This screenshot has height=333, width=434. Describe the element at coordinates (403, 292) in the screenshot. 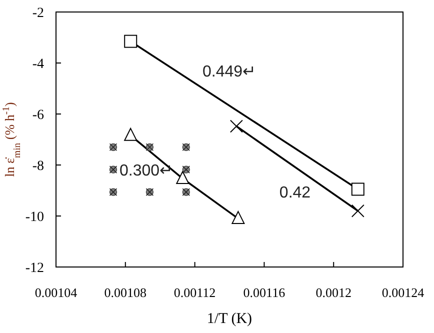

I see `x-tick-label: 0.00124` at that location.